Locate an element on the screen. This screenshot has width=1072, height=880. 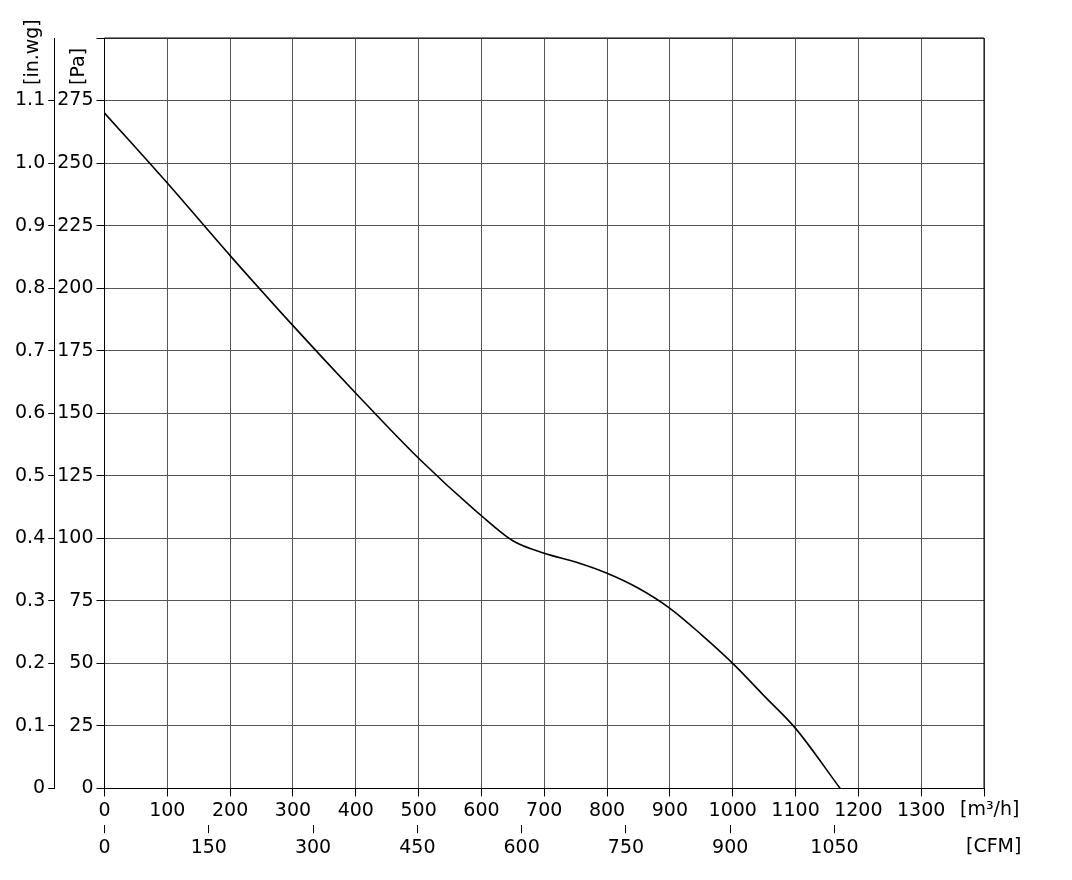
x-tick-label: 1200 is located at coordinates (858, 808).